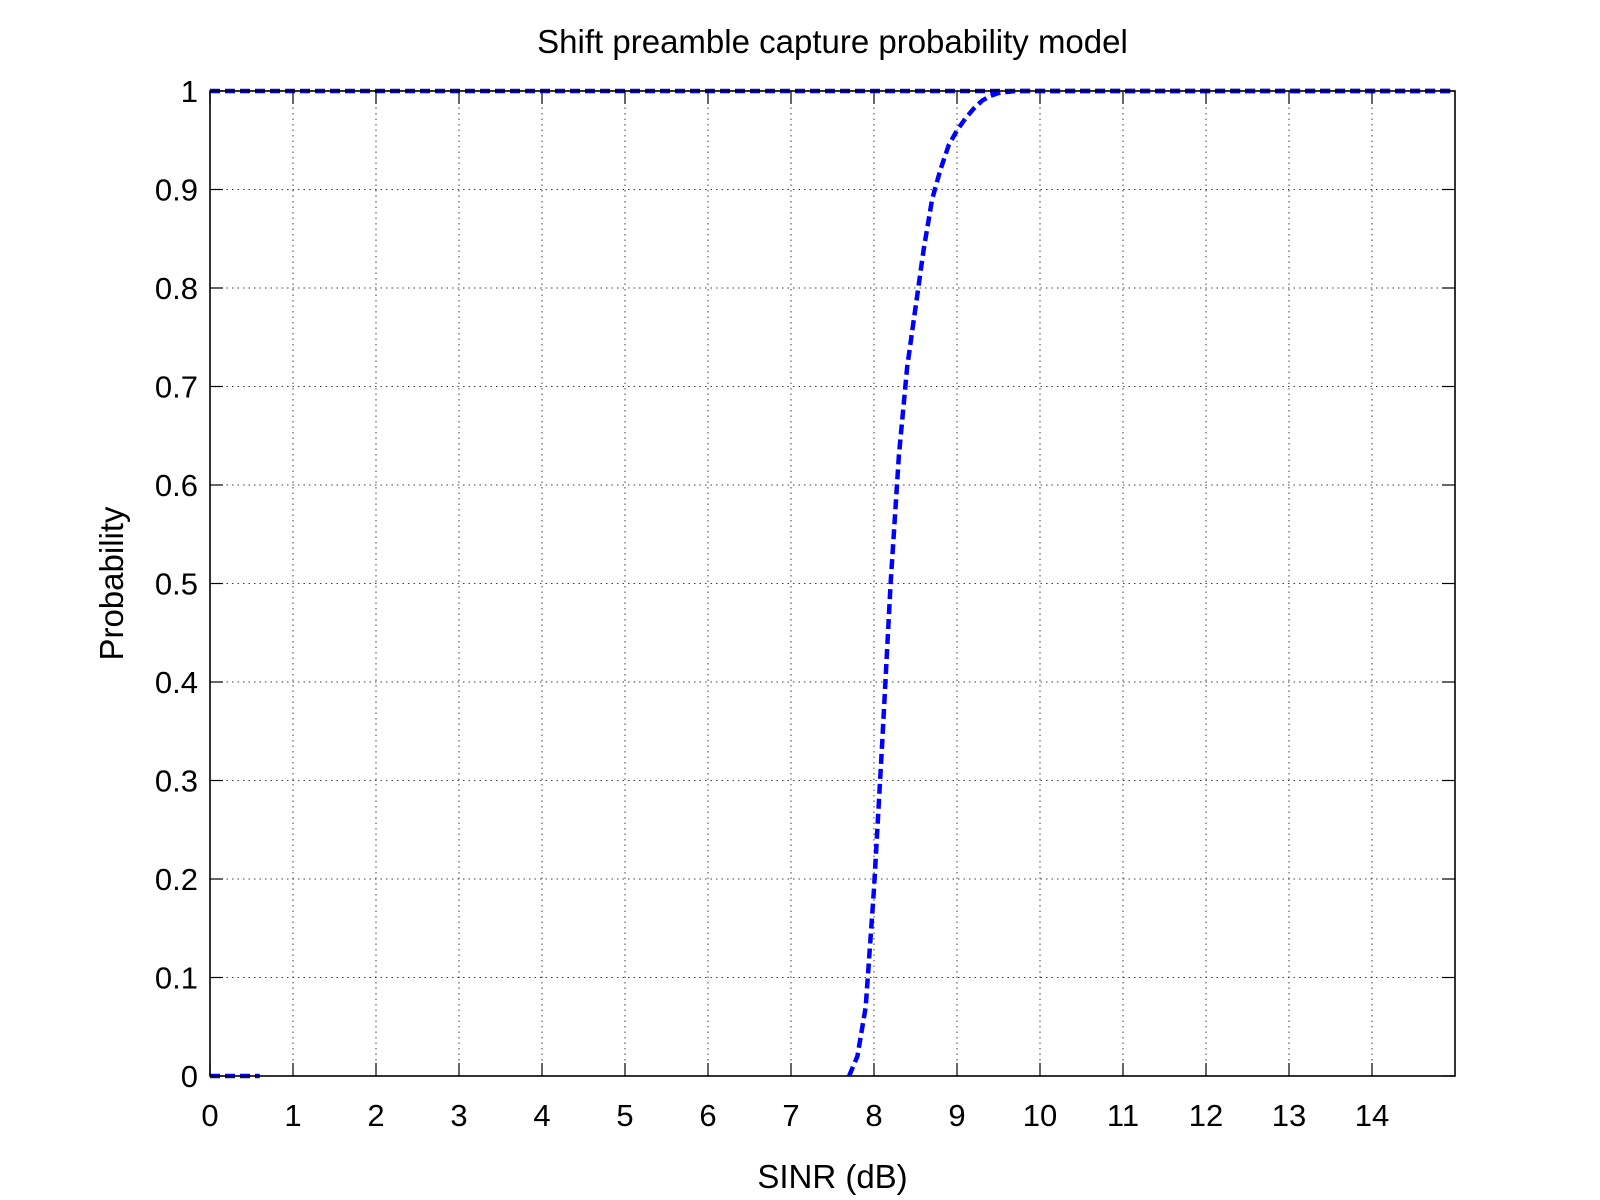 The width and height of the screenshot is (1600, 1200). I want to click on x-tick-label: 0, so click(209, 1115).